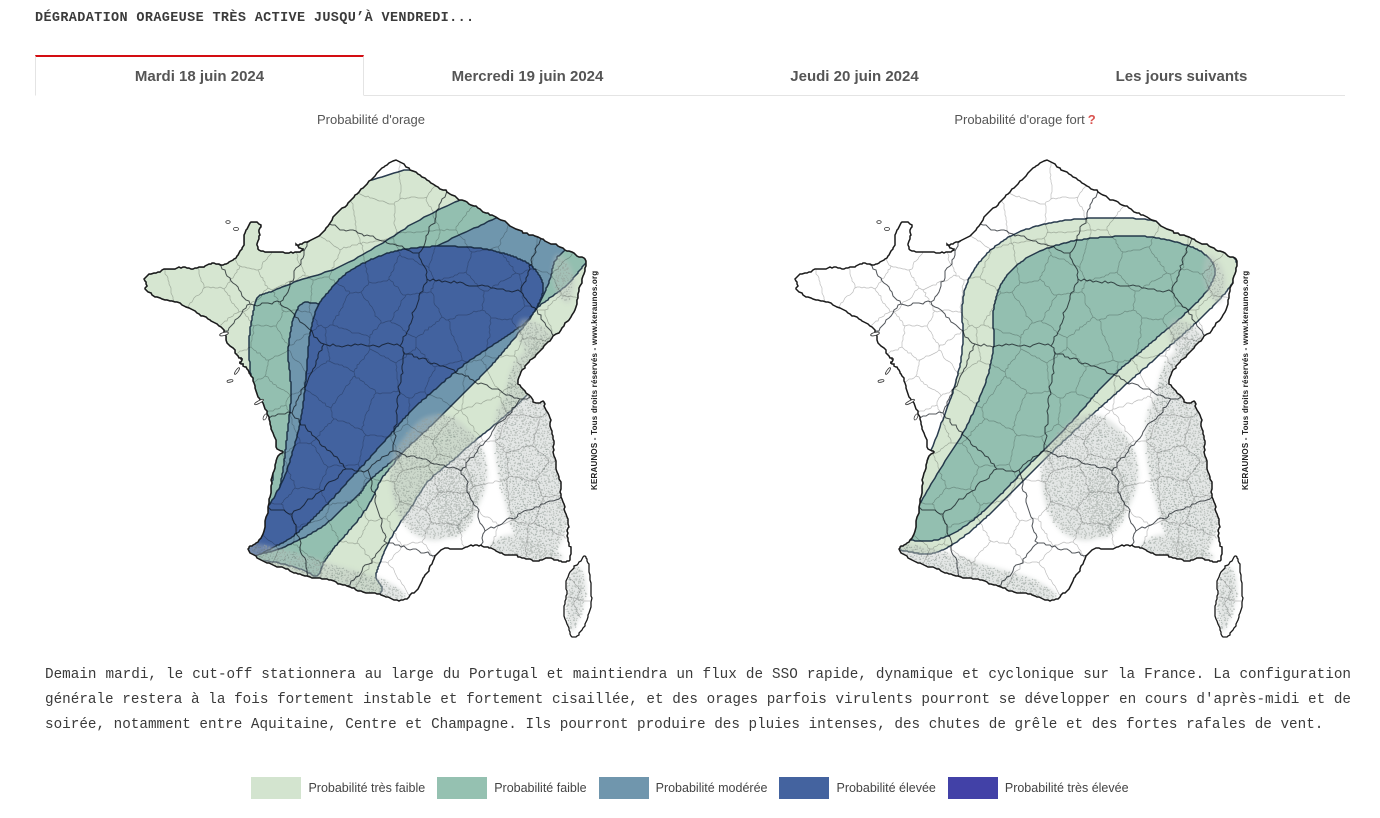  Describe the element at coordinates (199, 75) in the screenshot. I see `tab-day-1: Mardi 18 juin 2024` at that location.